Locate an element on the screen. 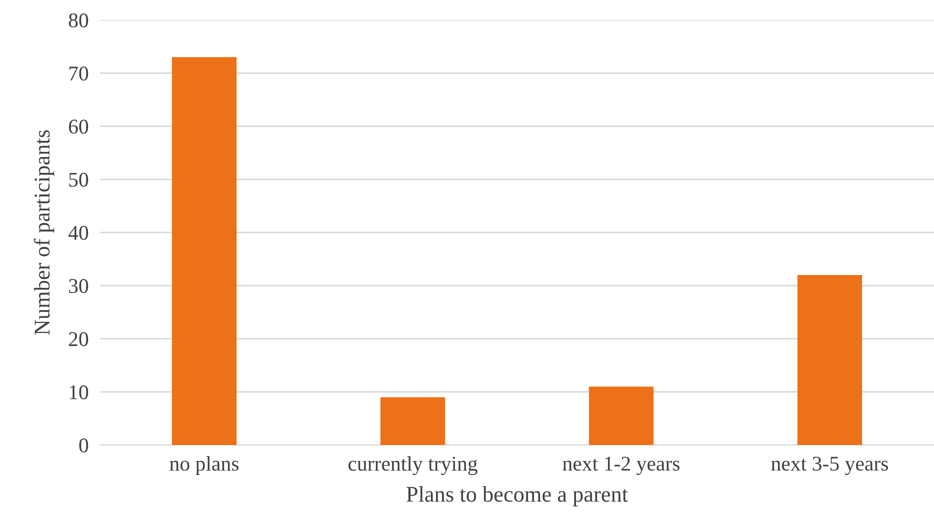  y-tick-label: 50 is located at coordinates (78, 179).